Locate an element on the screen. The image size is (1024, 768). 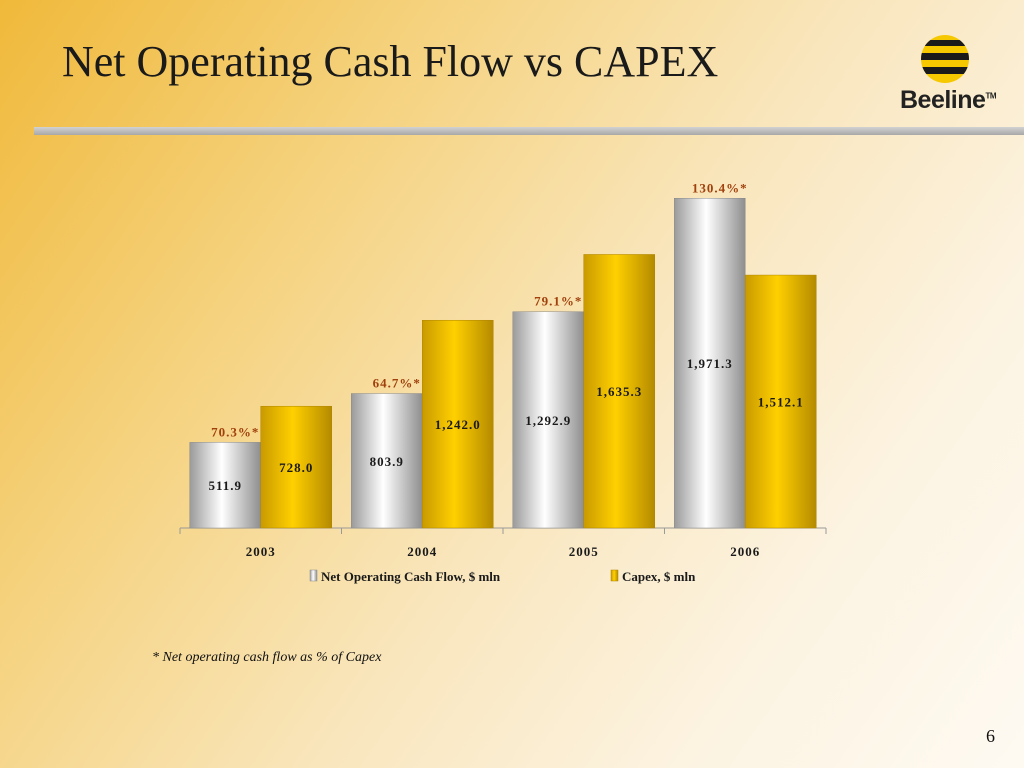
x-tick-label: 2004 is located at coordinates (422, 551).